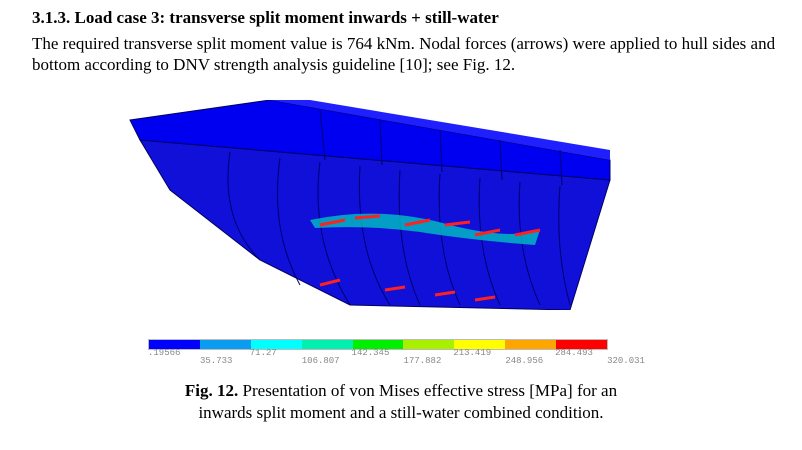 The height and width of the screenshot is (450, 802). What do you see at coordinates (626, 361) in the screenshot?
I see `legend-tick-label: 320.031` at bounding box center [626, 361].